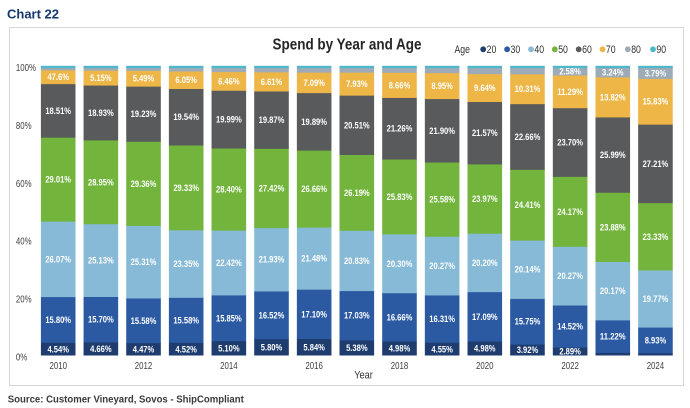 This screenshot has width=690, height=408. Describe the element at coordinates (314, 121) in the screenshot. I see `svg-text: 19.89%` at that location.